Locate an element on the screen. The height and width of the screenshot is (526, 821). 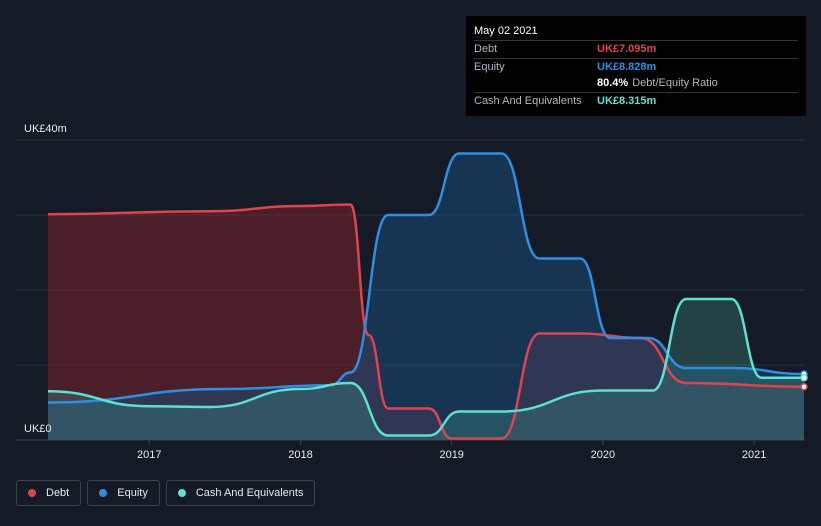
legend-label: Debt is located at coordinates (58, 493).